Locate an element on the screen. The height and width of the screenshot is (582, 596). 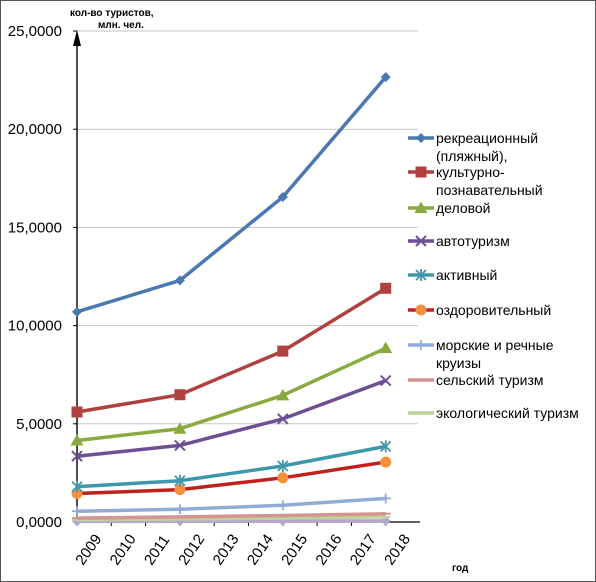
y-axis-label-line2: млн. чел. is located at coordinates (121, 25).